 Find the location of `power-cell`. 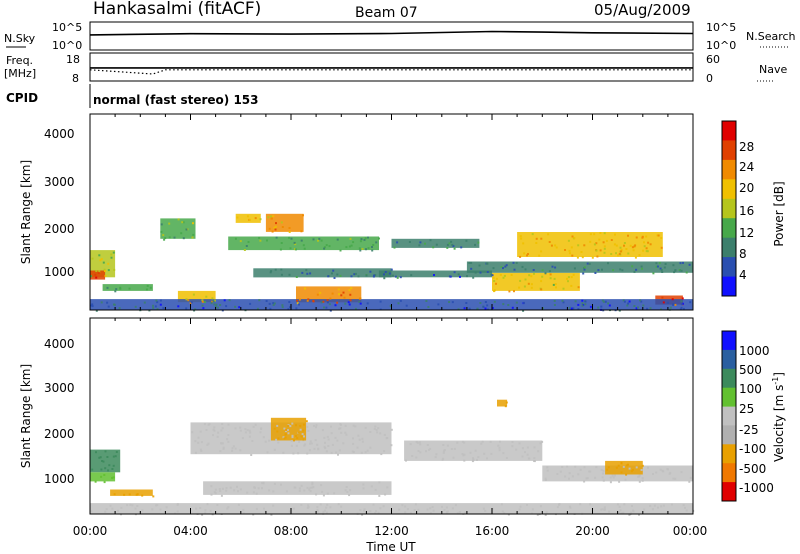

power-cell is located at coordinates (248, 218).